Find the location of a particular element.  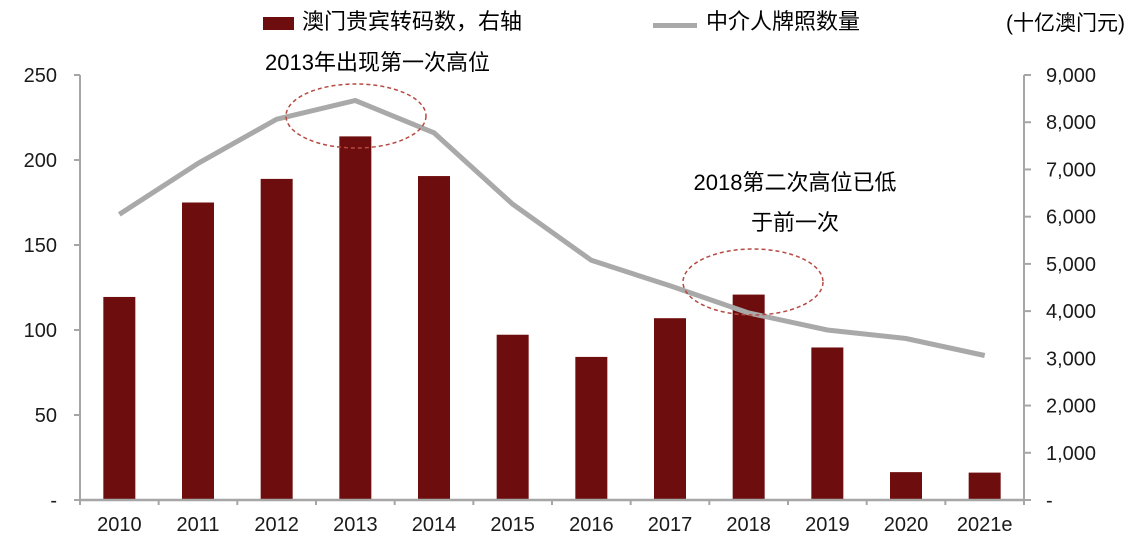

right-axis-tick-label: - is located at coordinates (1049, 501).